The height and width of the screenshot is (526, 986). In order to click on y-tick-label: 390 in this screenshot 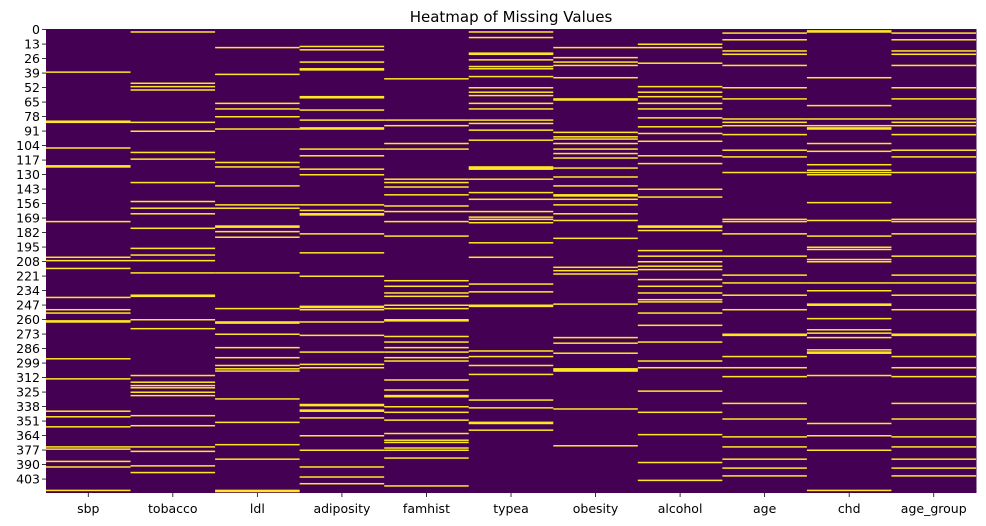, I will do `click(28, 464)`.